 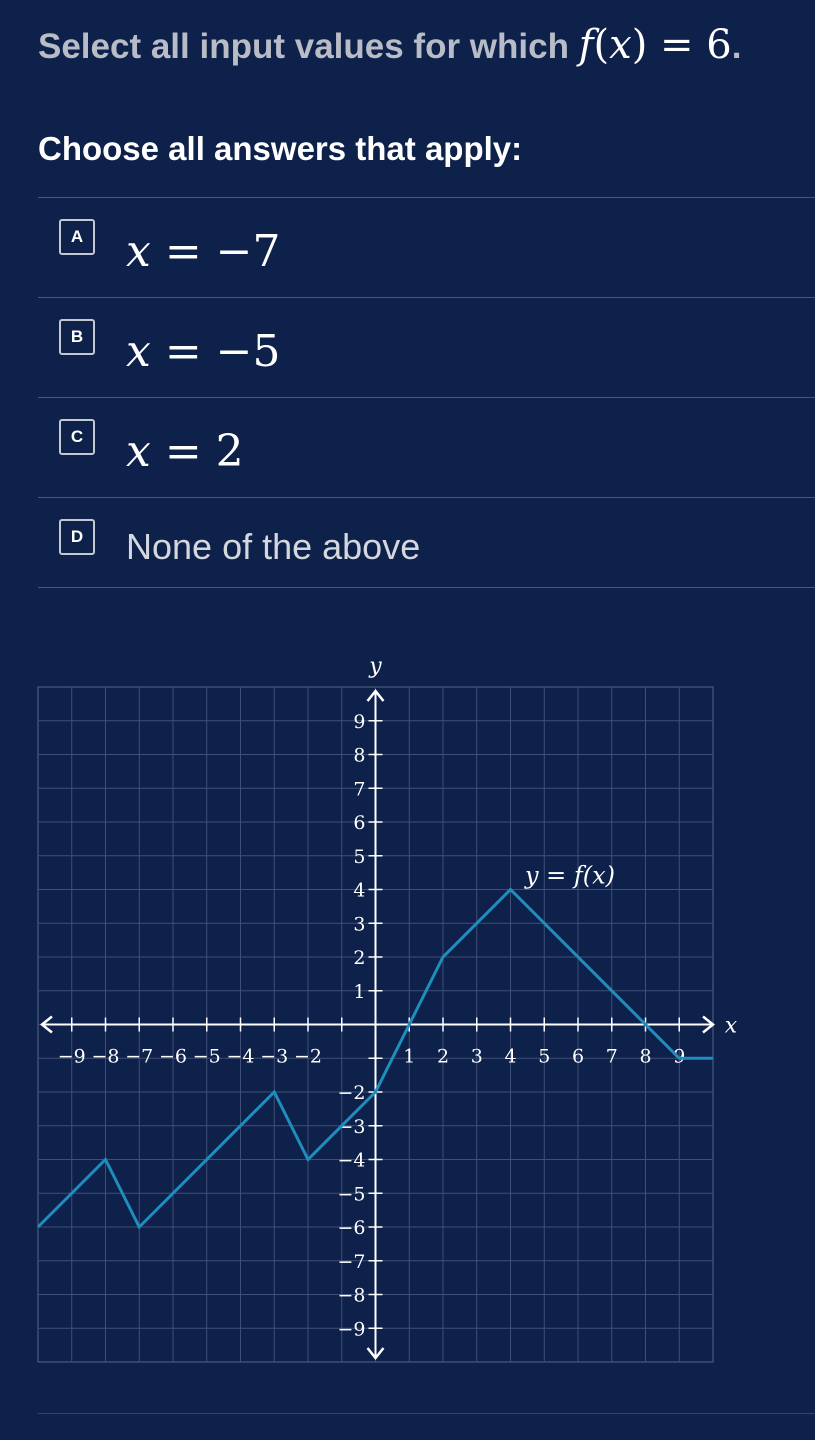 What do you see at coordinates (77, 537) in the screenshot?
I see `choice-d-checkbox: D` at bounding box center [77, 537].